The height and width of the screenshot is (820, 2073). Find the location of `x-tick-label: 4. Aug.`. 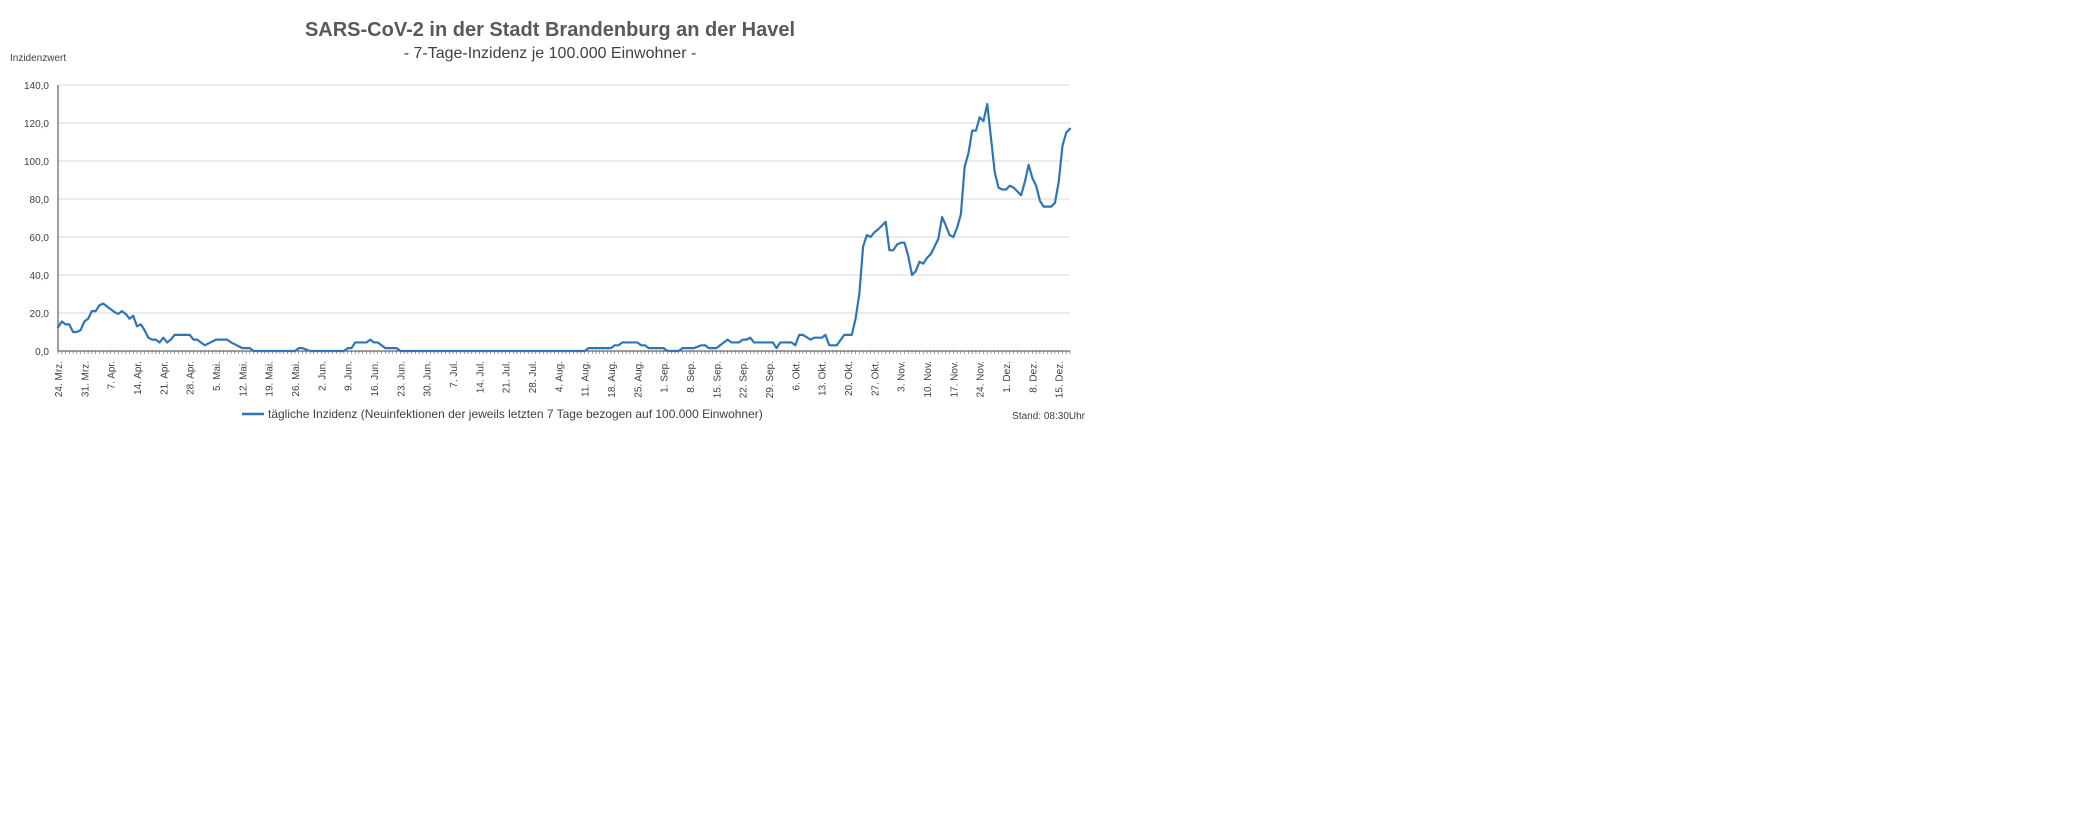

x-tick-label: 4. Aug. is located at coordinates (559, 376).